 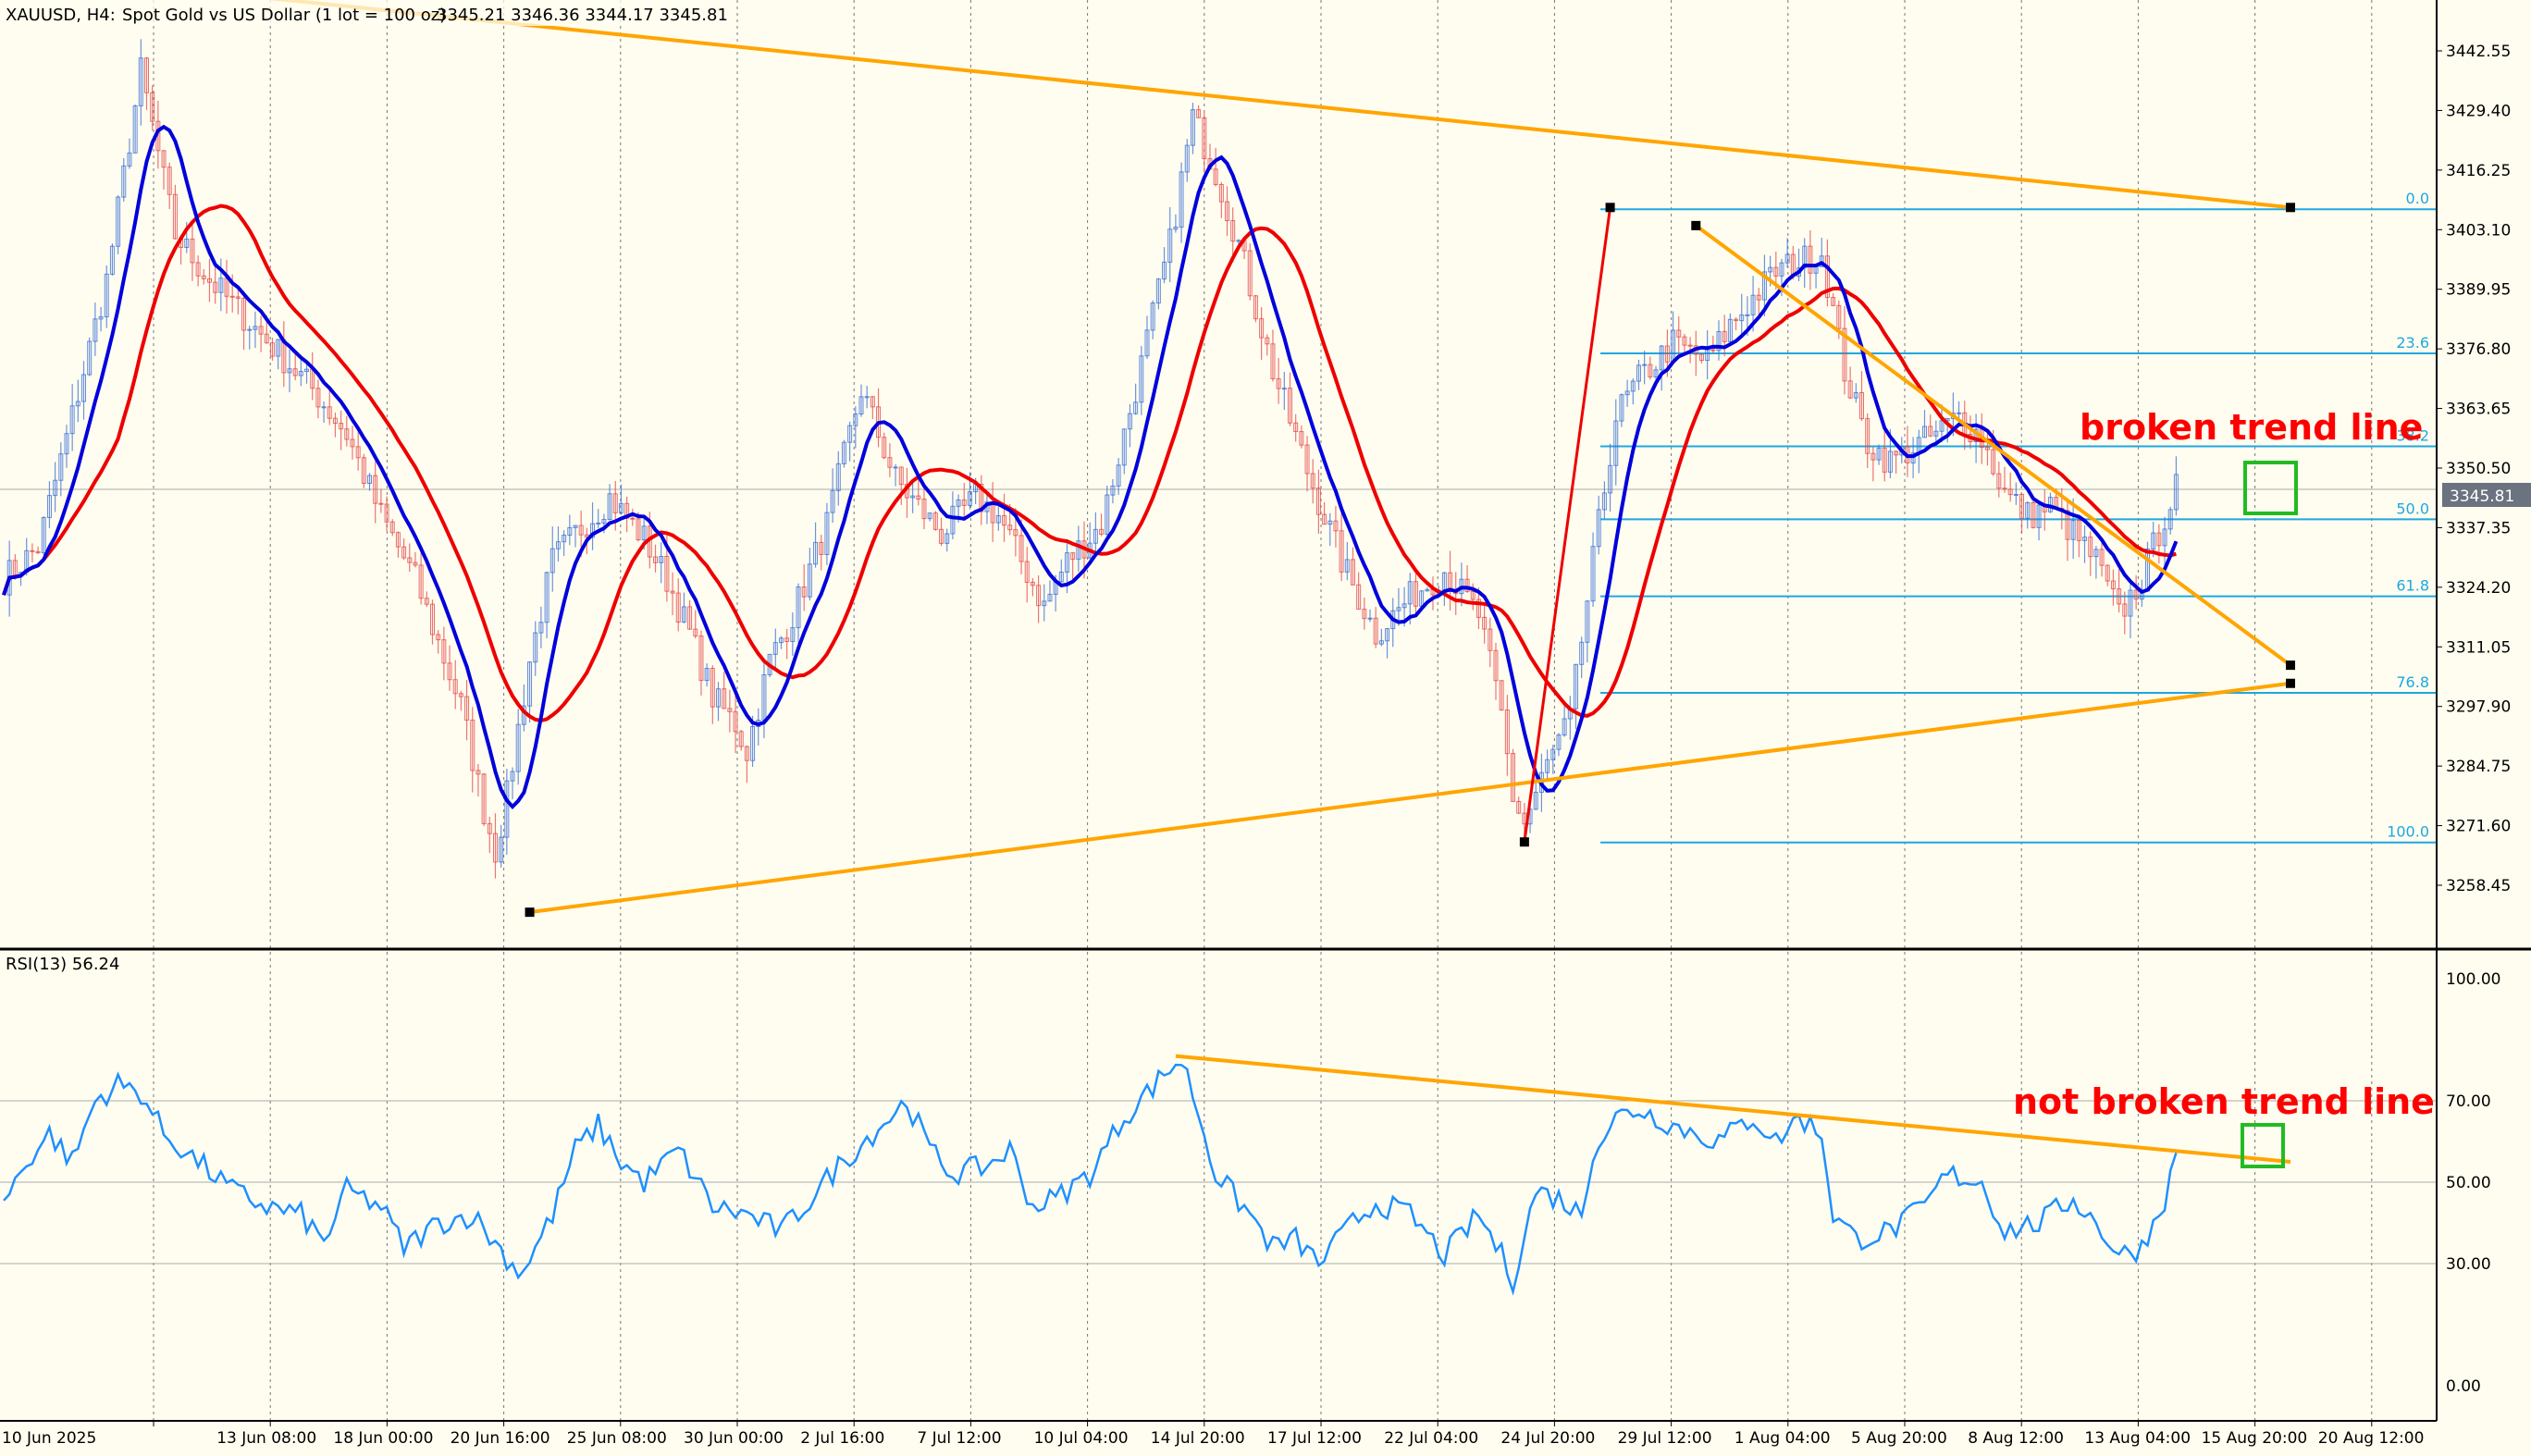 I want to click on current-price-label: 3345.81, so click(x=2482, y=496).